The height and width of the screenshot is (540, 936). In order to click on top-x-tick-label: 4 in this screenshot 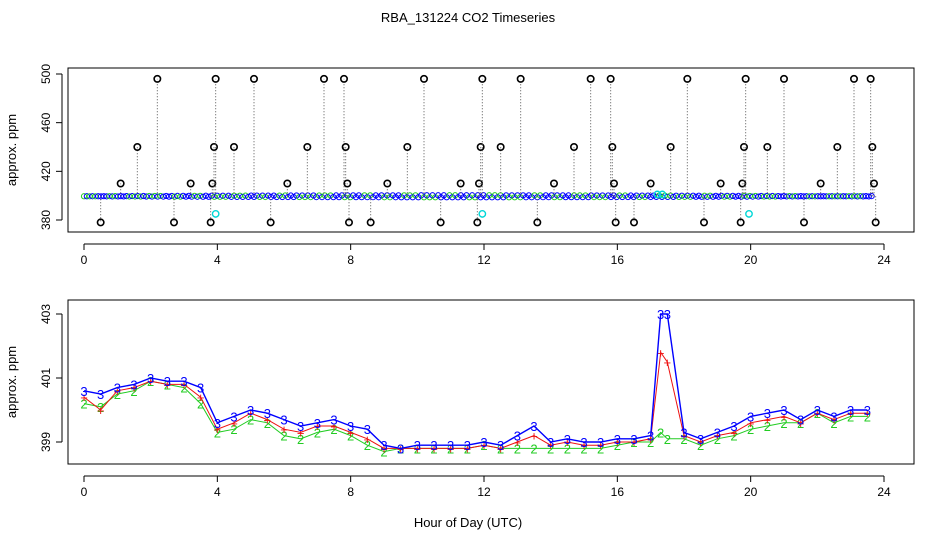, I will do `click(217, 260)`.